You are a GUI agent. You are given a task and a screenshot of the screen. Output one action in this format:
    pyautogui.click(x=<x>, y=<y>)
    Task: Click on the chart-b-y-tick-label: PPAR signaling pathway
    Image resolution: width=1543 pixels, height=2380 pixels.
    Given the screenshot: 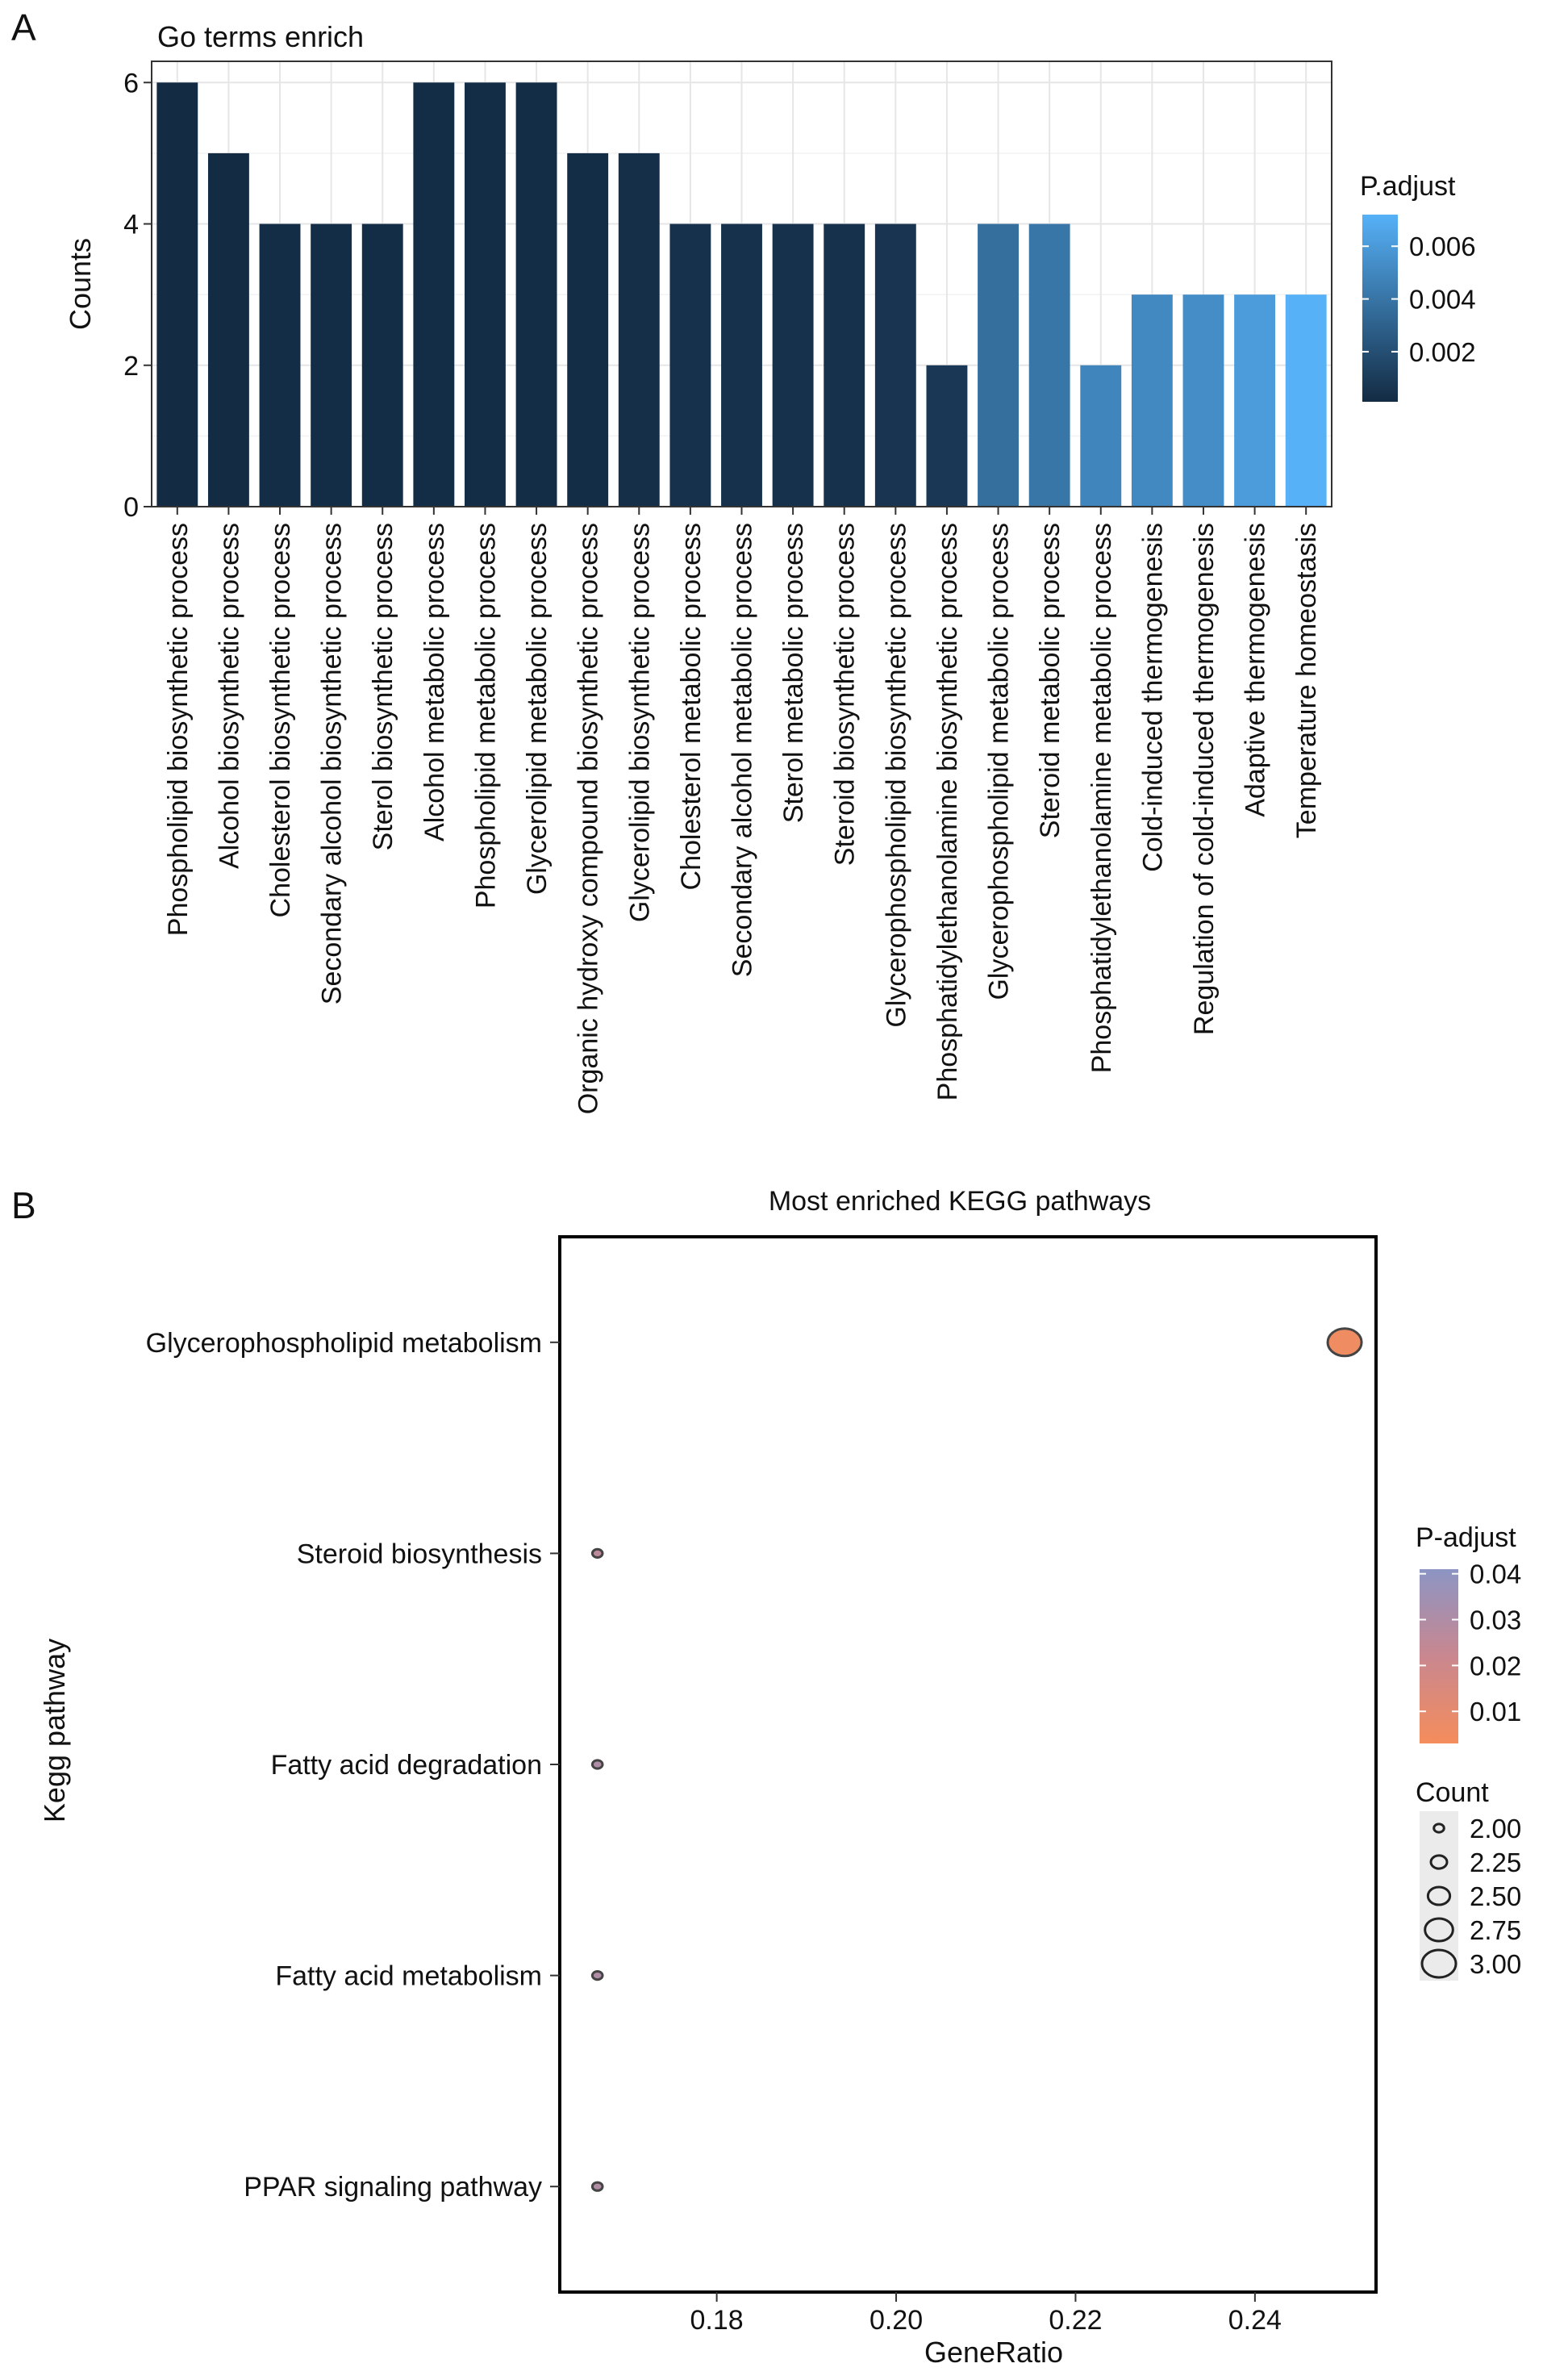 What is the action you would take?
    pyautogui.click(x=393, y=2187)
    